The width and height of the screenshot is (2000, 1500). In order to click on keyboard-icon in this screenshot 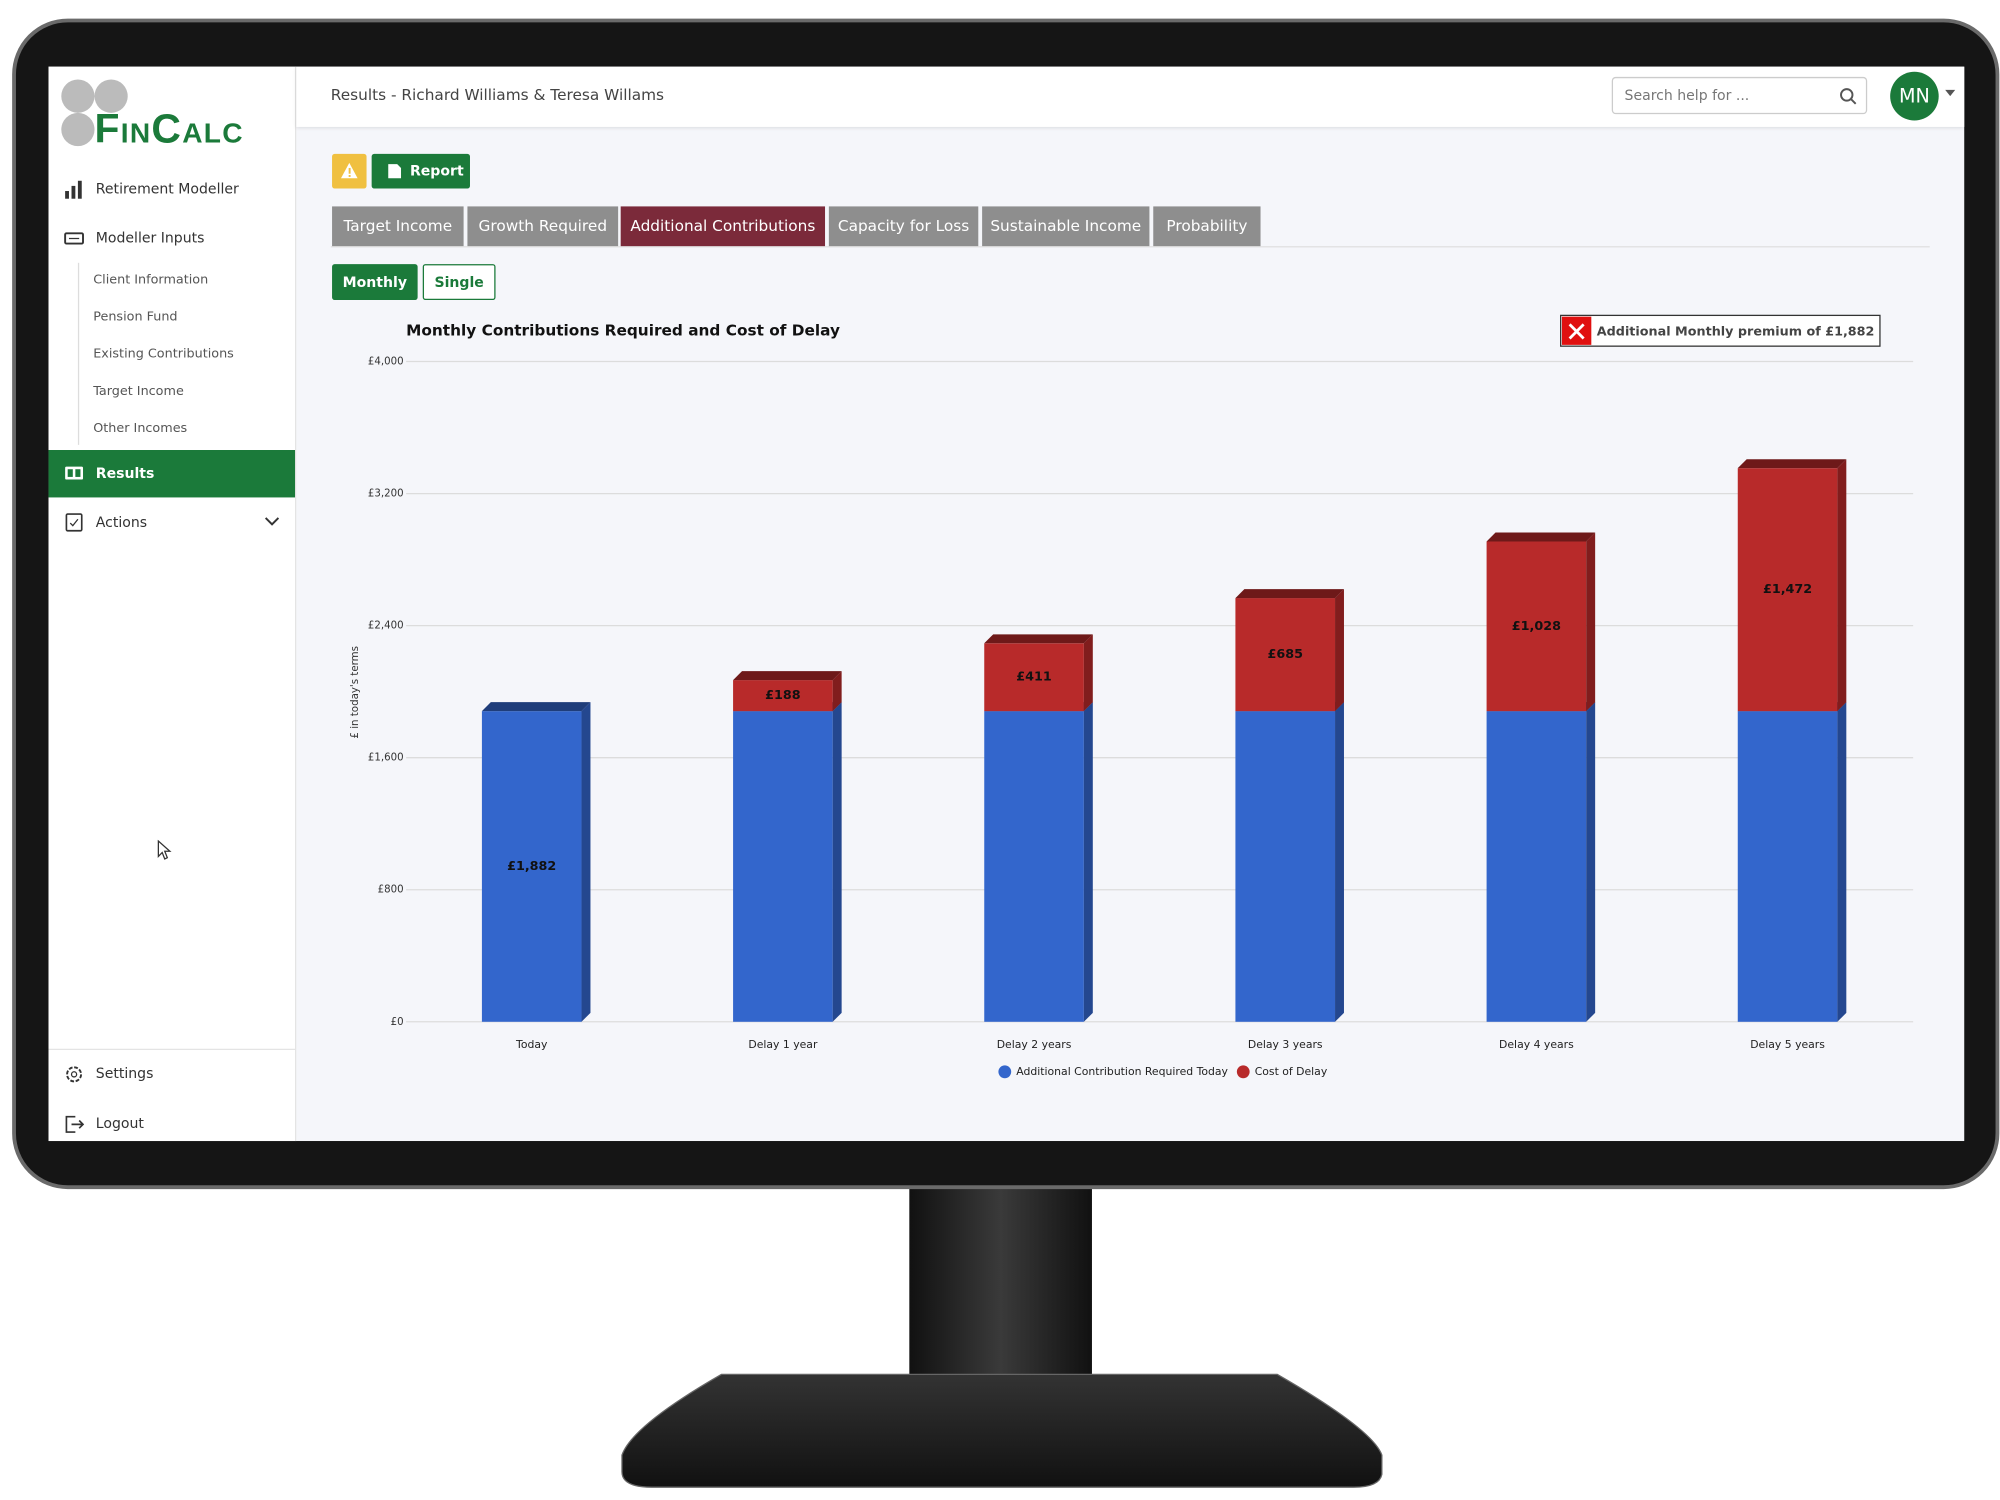, I will do `click(74, 238)`.